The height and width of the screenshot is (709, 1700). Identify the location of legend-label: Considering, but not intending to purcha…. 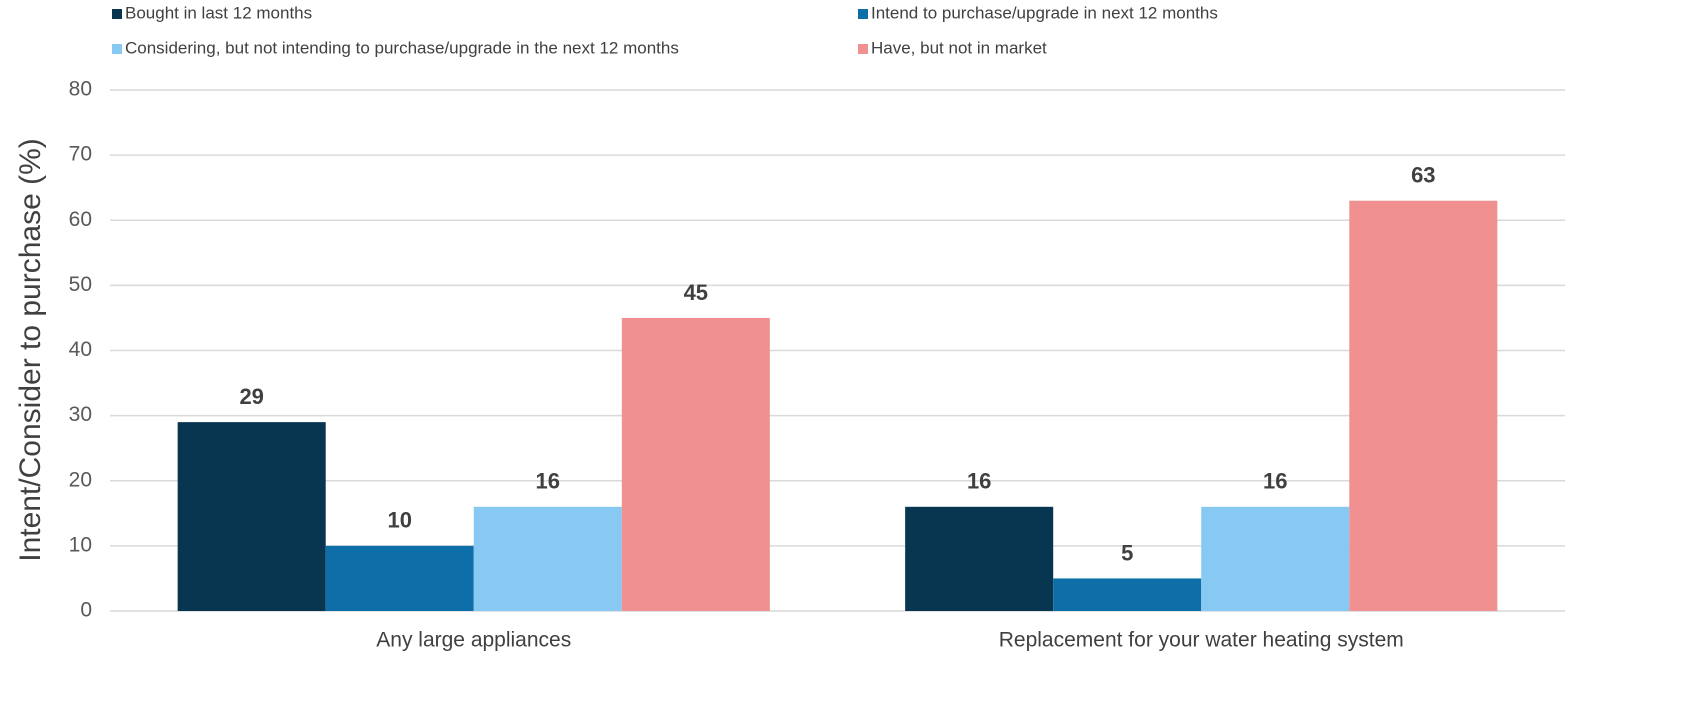
(402, 47).